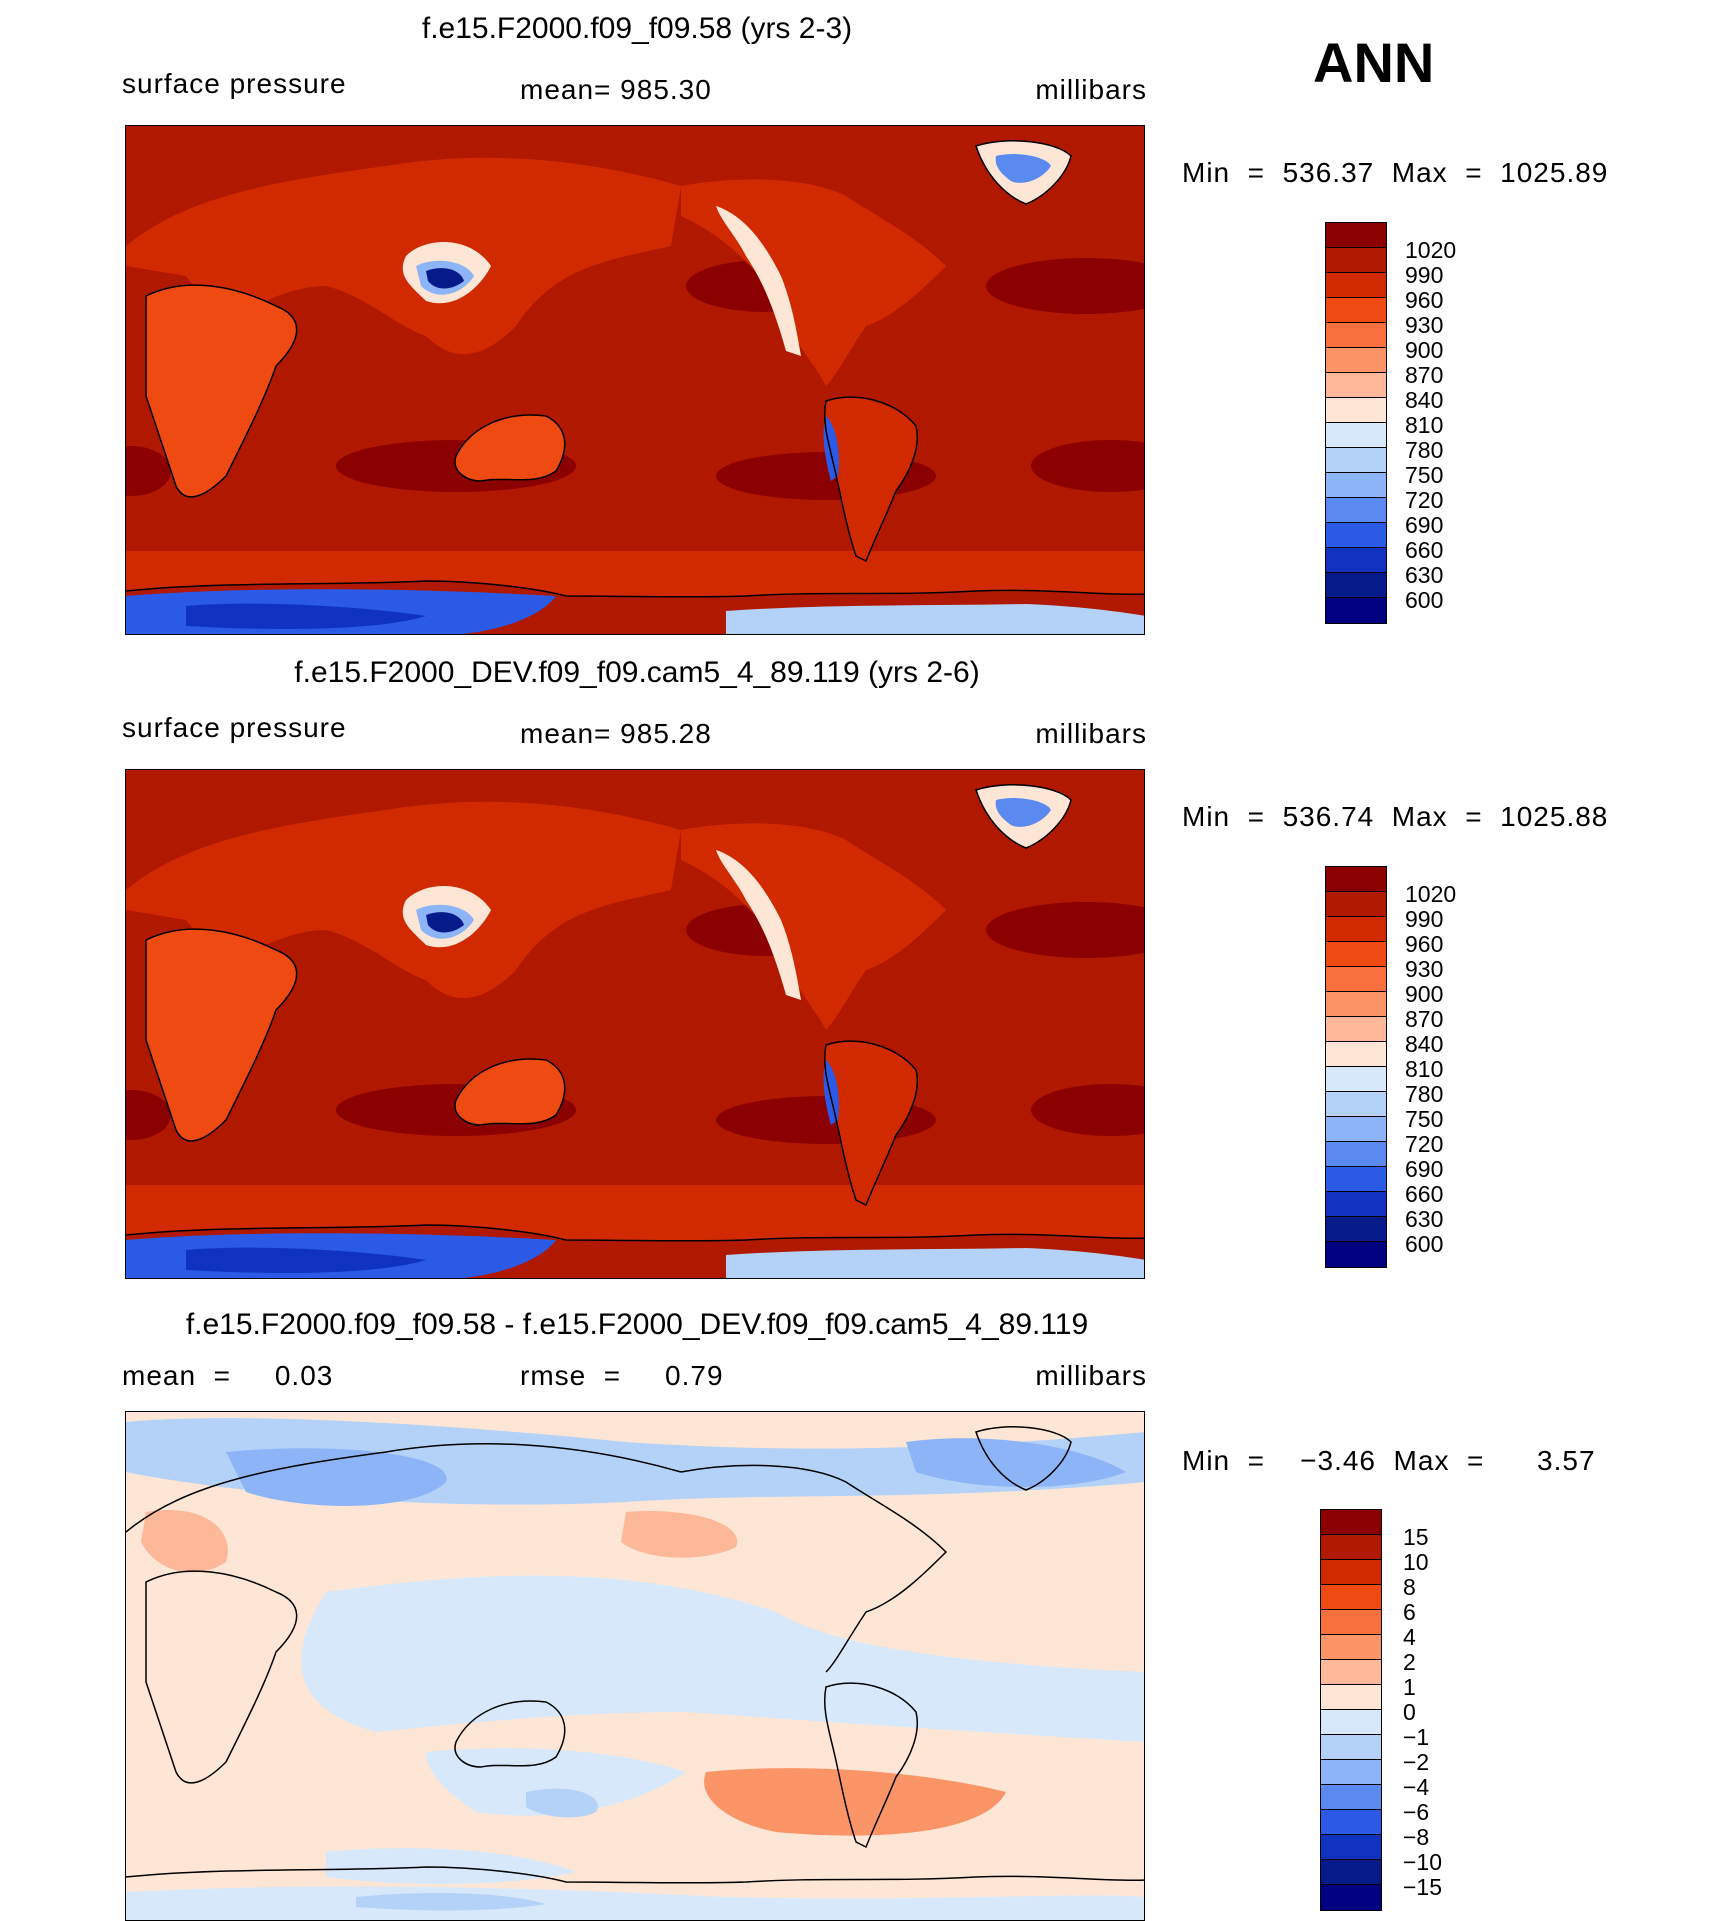 The width and height of the screenshot is (1710, 1921). Describe the element at coordinates (1424, 550) in the screenshot. I see `panel-1-tick: 660` at that location.